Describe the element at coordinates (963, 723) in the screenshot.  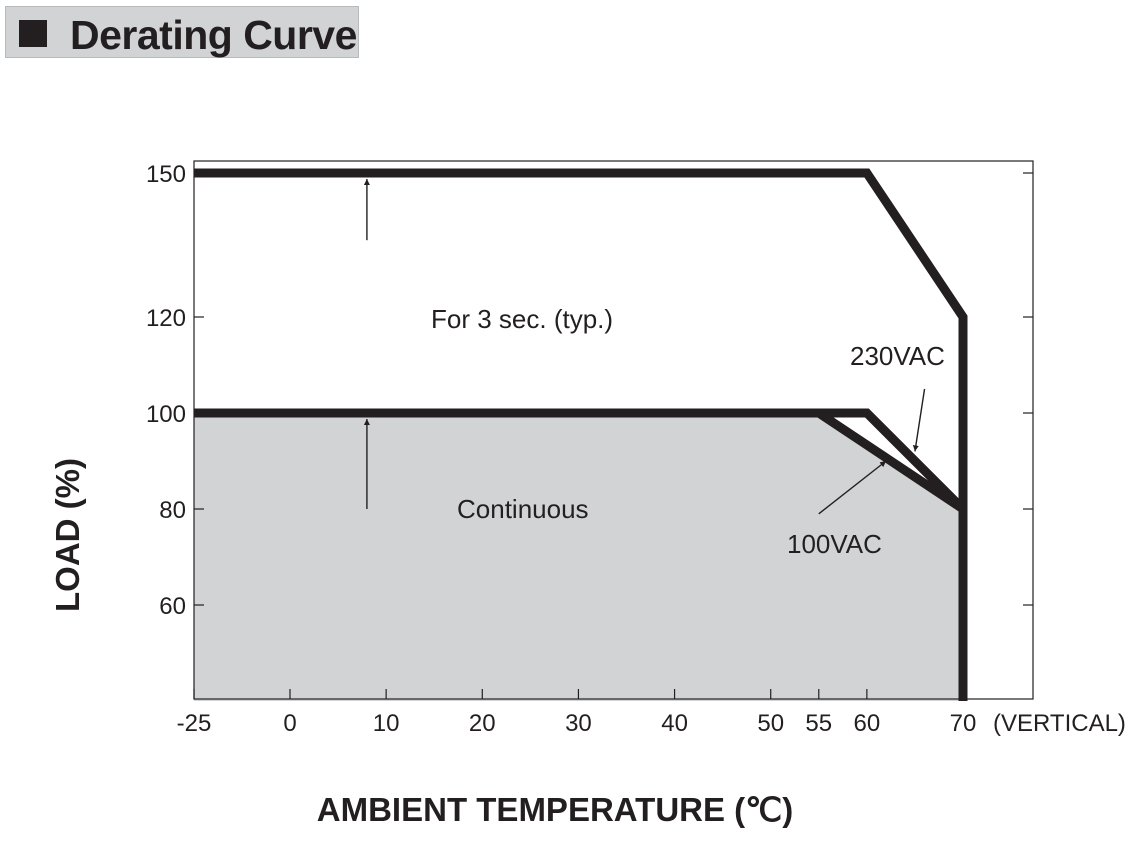
I see `x-tick-label: 70` at that location.